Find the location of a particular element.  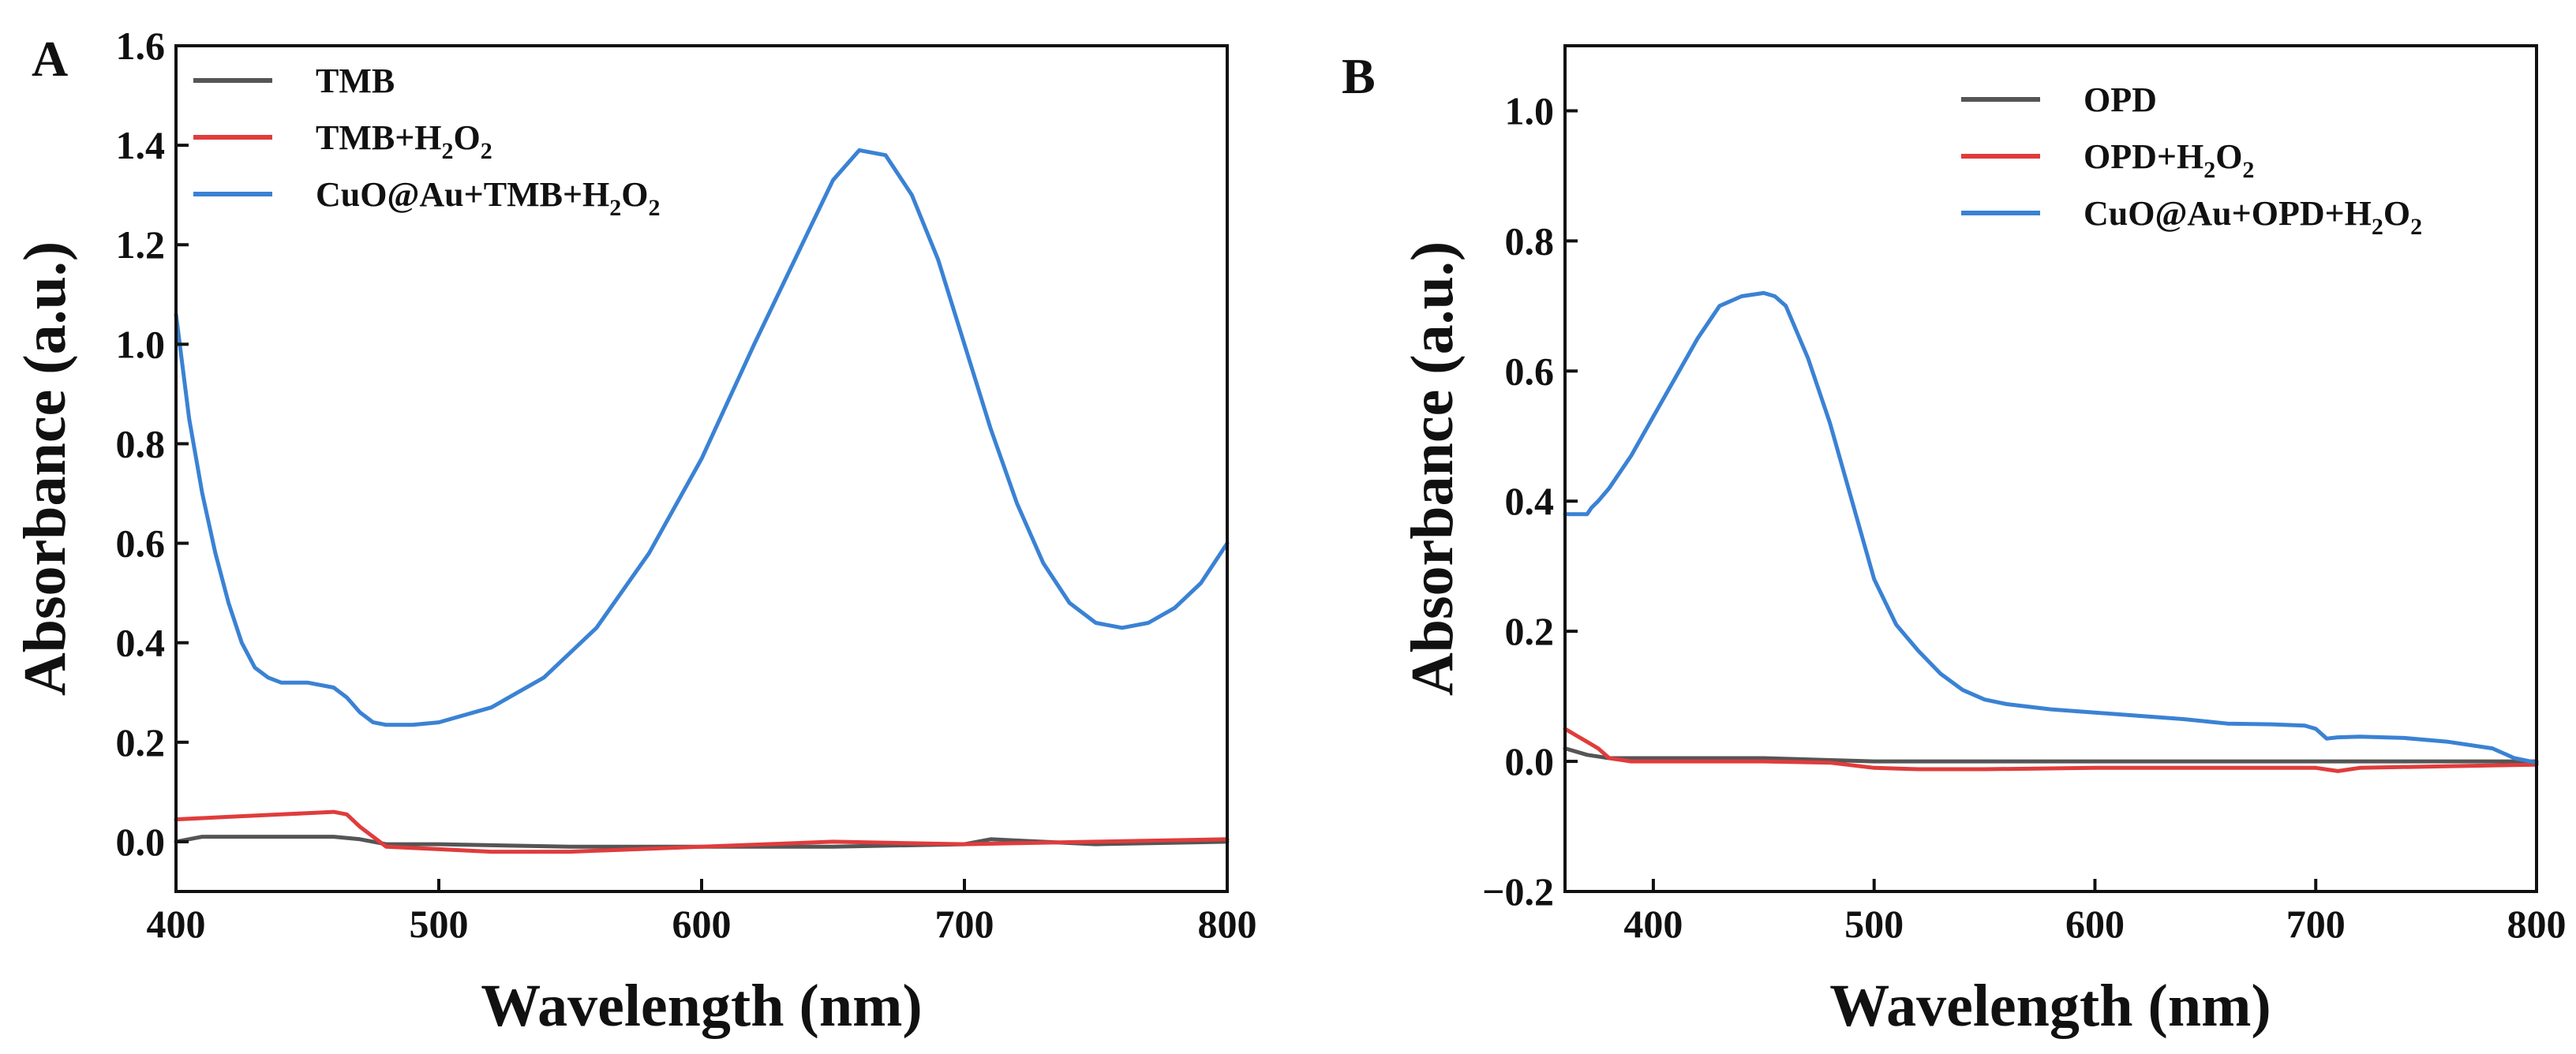

panel-b-y-tick-label: 0.0 is located at coordinates (1530, 761).